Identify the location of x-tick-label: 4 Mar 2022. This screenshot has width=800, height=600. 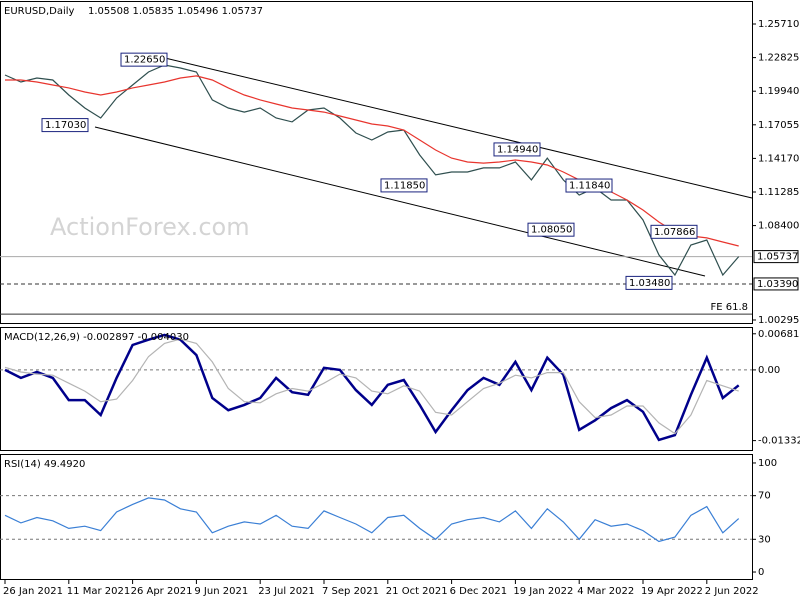
(605, 591).